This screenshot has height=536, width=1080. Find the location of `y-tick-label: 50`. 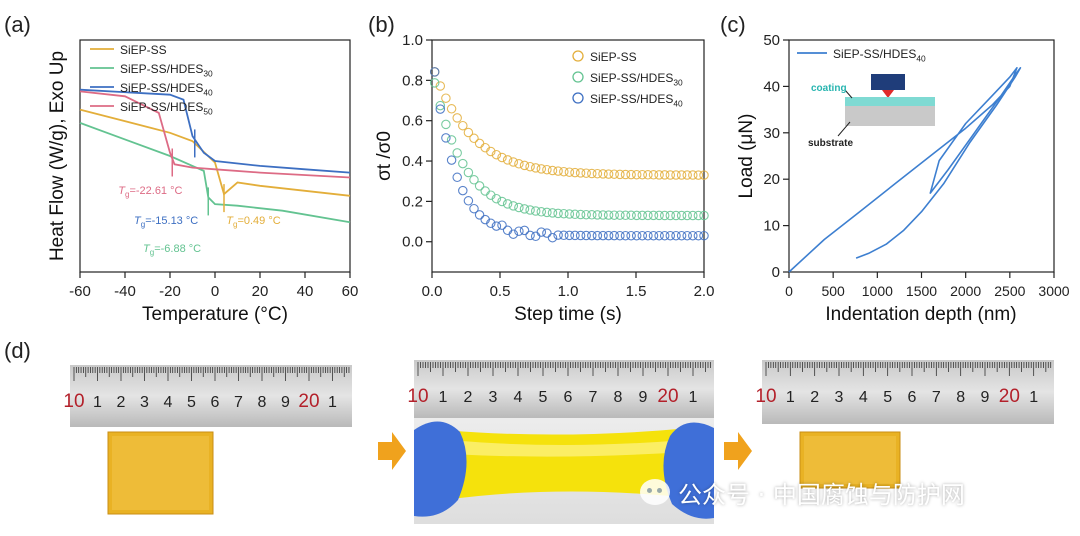

y-tick-label: 50 is located at coordinates (771, 40).